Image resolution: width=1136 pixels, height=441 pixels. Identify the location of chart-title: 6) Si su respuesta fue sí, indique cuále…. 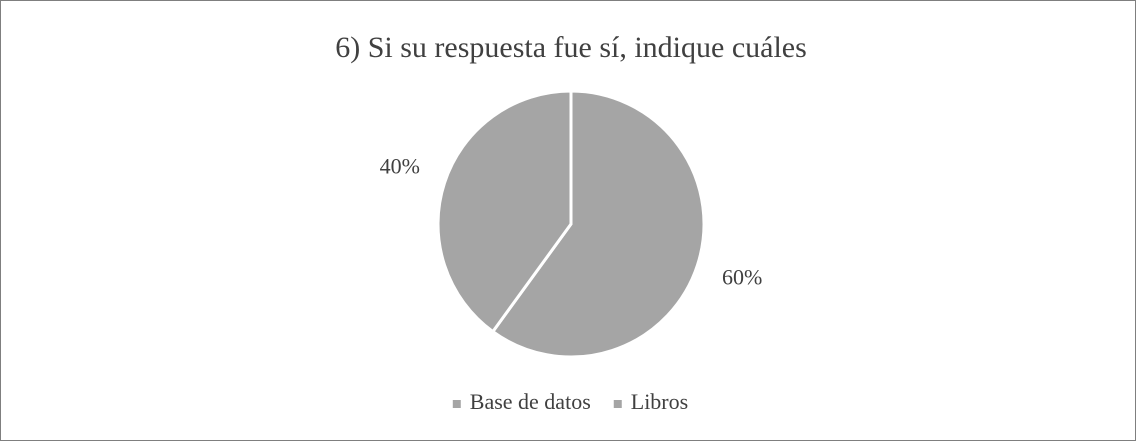
(571, 47).